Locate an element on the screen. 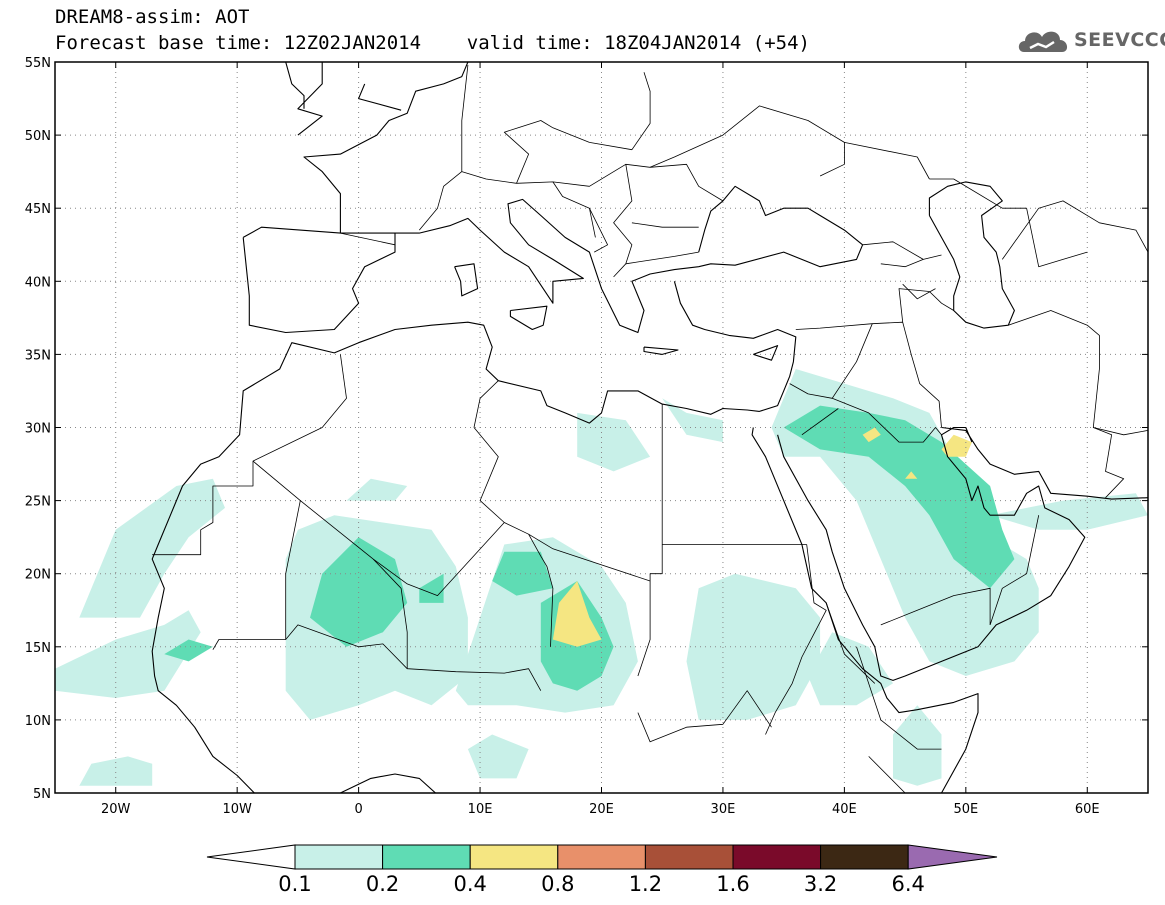 This screenshot has width=1165, height=905. cloud-icon is located at coordinates (1043, 41).